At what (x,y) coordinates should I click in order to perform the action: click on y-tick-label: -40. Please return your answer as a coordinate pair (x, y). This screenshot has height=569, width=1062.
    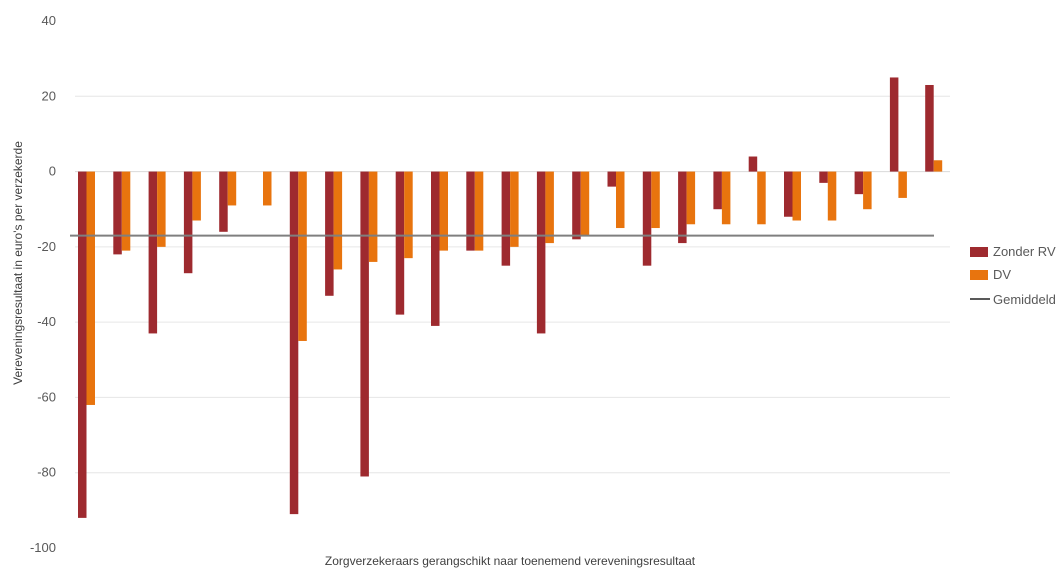
    Looking at the image, I should click on (46, 321).